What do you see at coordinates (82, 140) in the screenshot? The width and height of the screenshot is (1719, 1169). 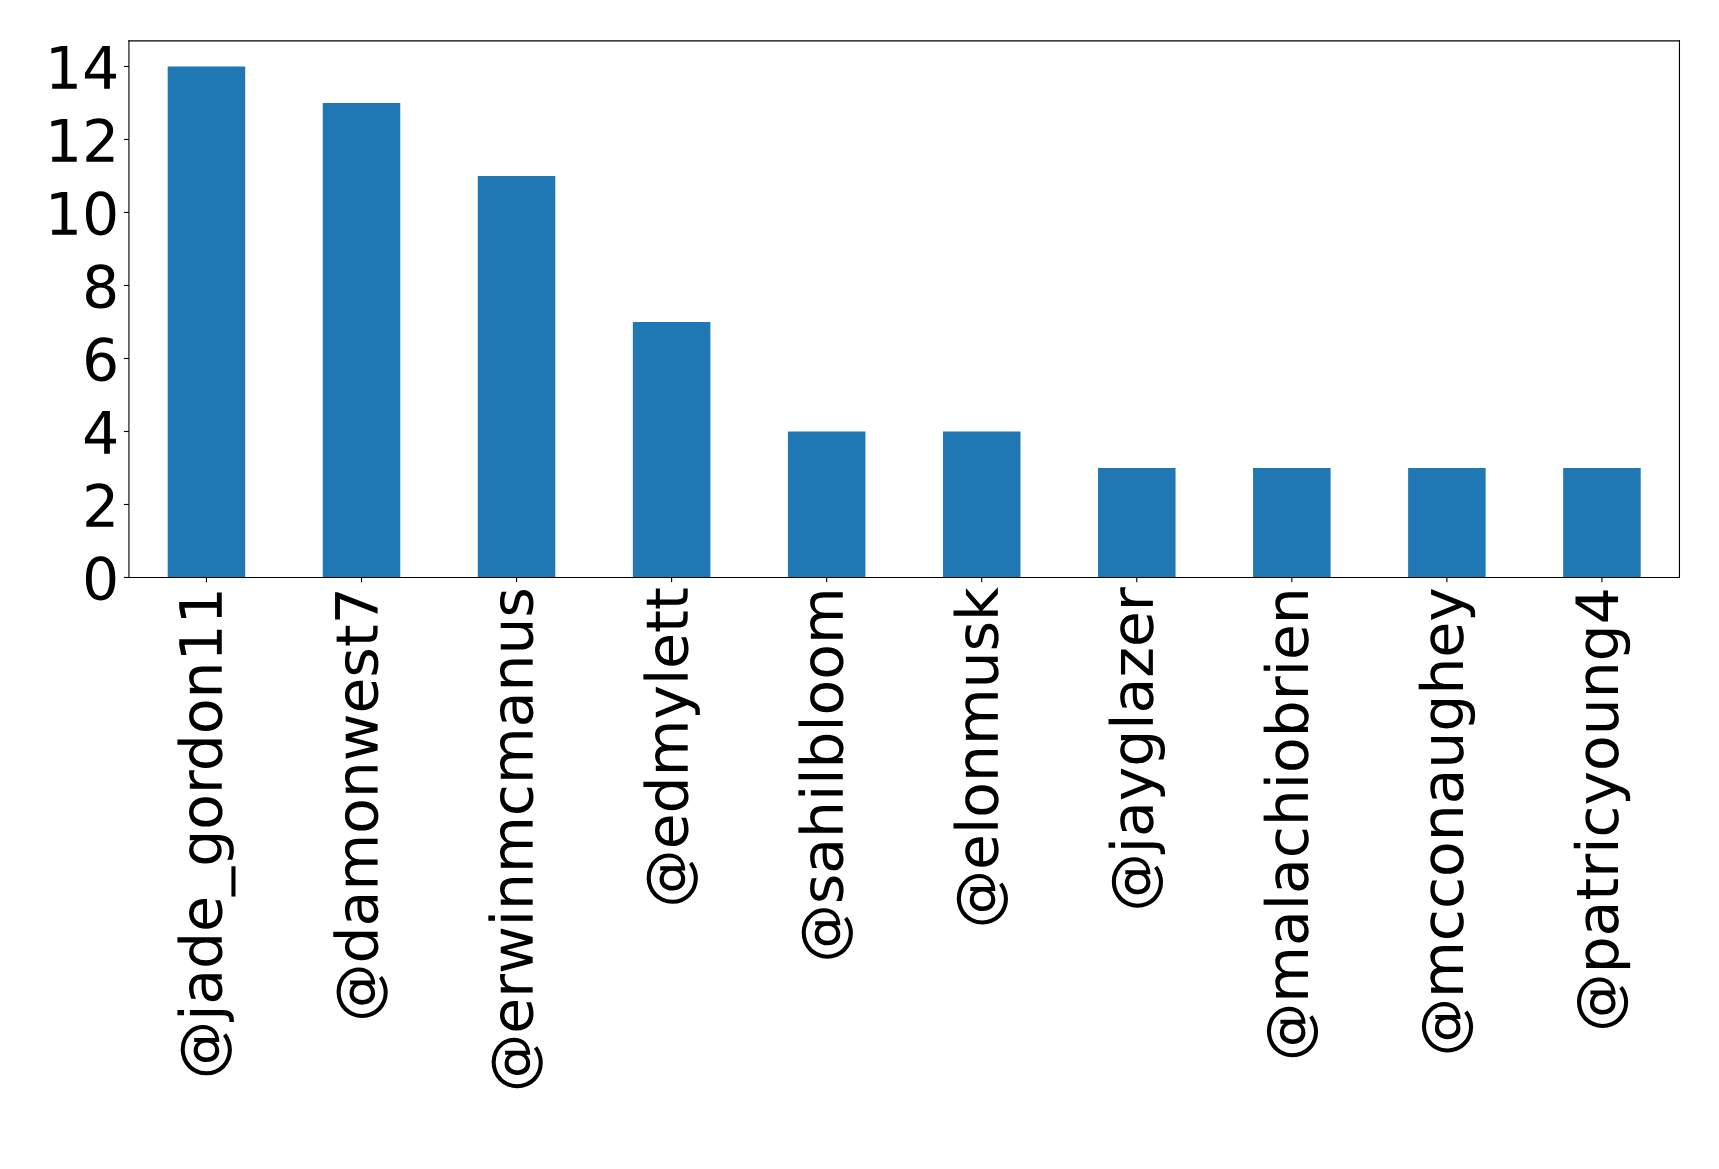 I see `y-tick-label: 12` at bounding box center [82, 140].